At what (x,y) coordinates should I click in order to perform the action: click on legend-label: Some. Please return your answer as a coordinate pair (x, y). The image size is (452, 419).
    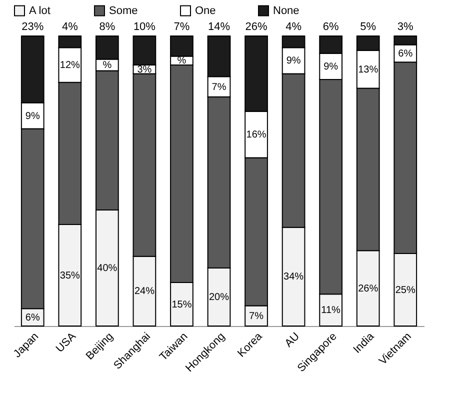
    Looking at the image, I should click on (123, 10).